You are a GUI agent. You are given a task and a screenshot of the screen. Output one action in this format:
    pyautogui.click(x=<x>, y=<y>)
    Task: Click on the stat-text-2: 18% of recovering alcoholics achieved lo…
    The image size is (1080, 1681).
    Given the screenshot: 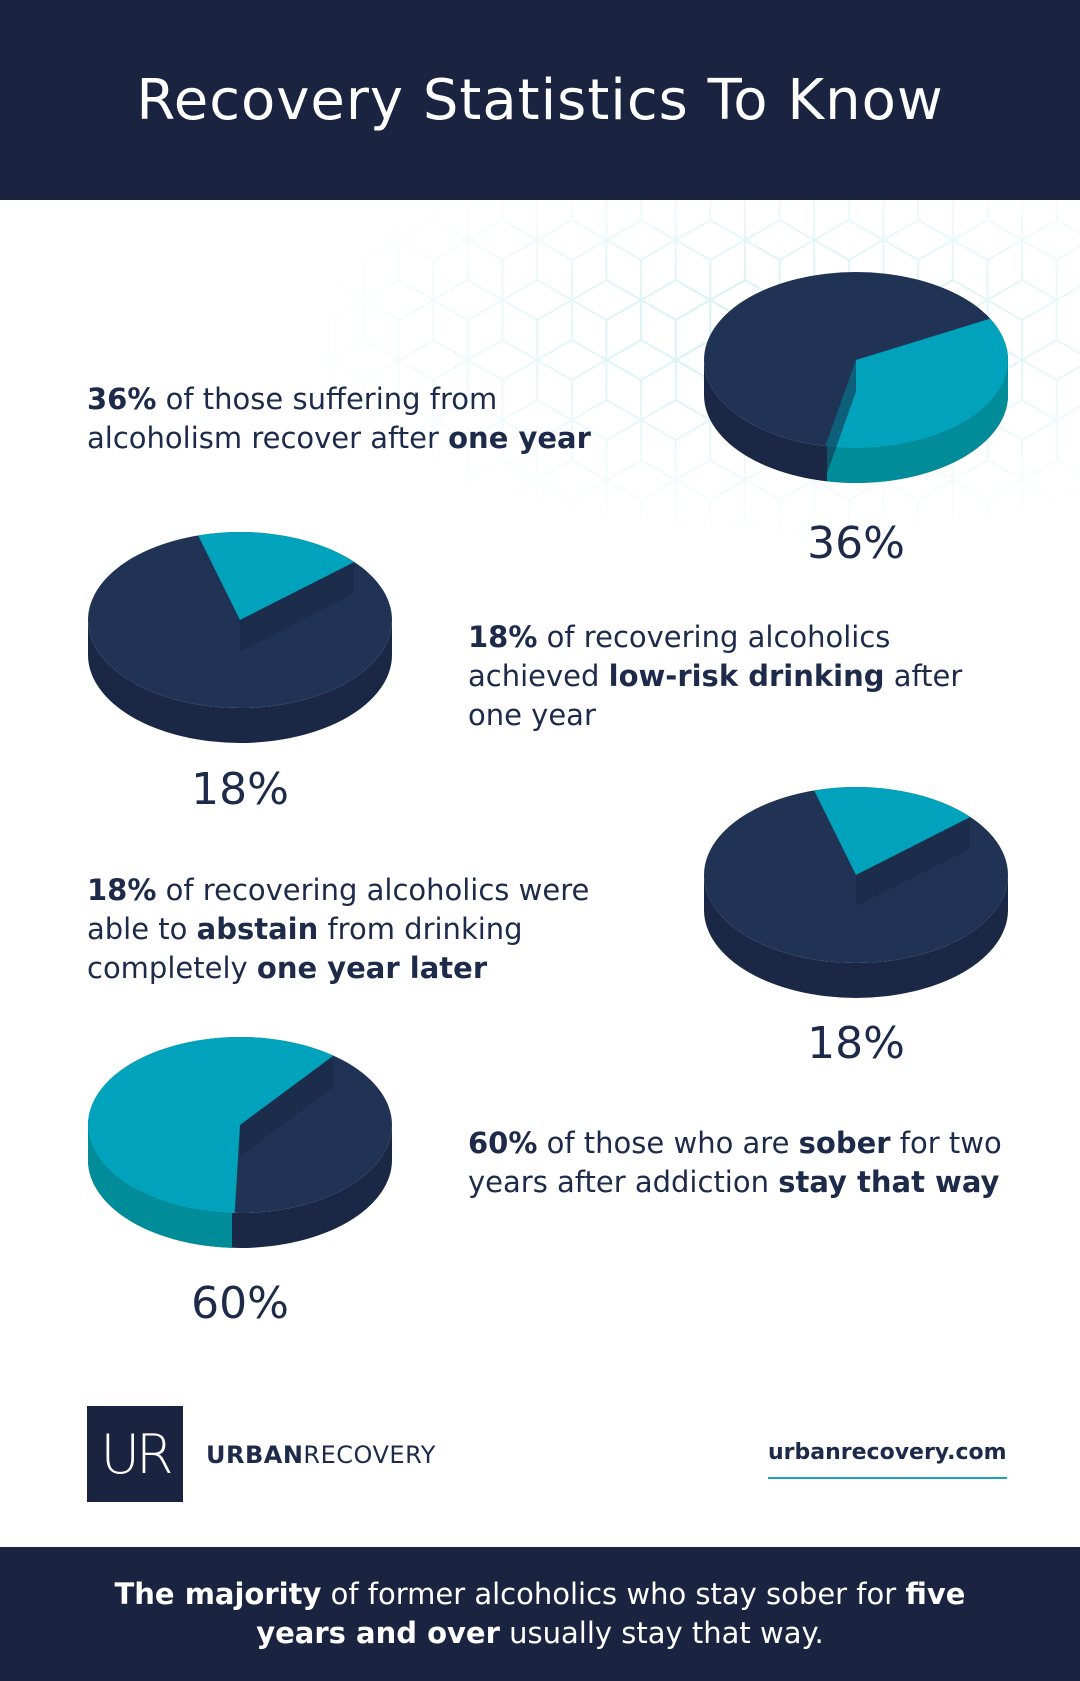 What is the action you would take?
    pyautogui.click(x=738, y=676)
    